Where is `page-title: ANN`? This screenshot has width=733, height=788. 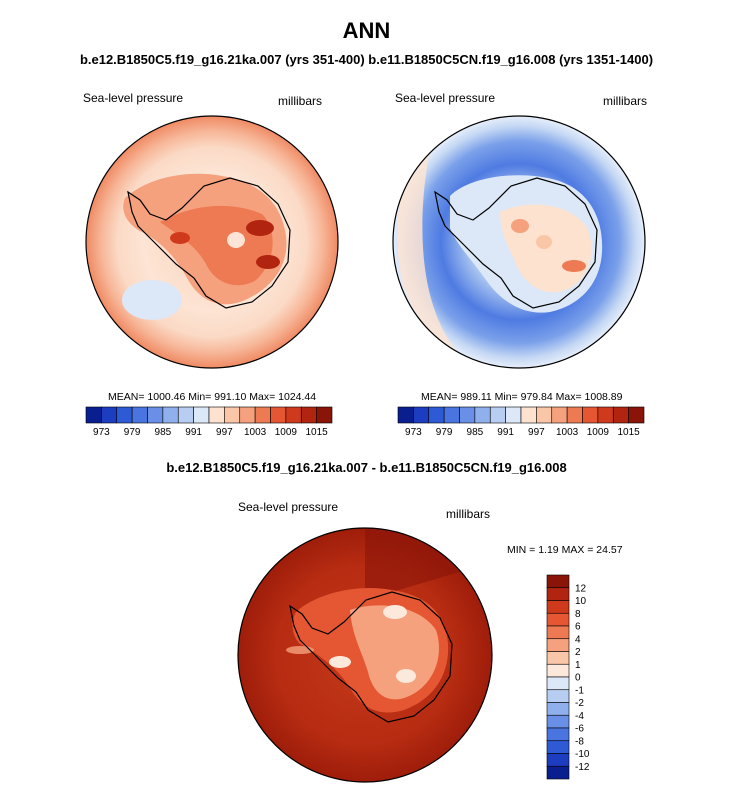
page-title: ANN is located at coordinates (366, 30).